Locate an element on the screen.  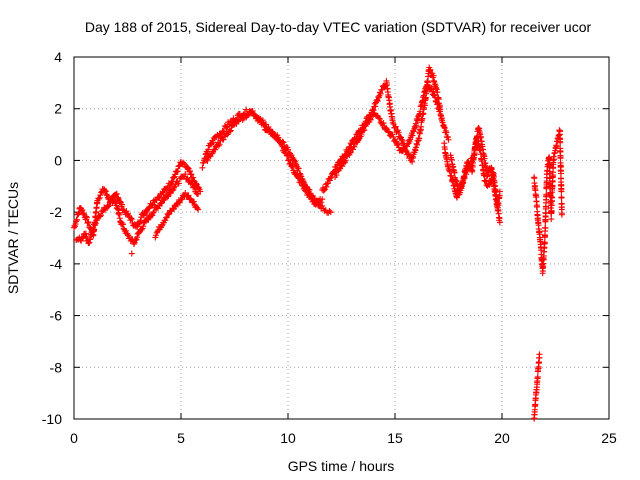
y-tick-label: 0 is located at coordinates (58, 160).